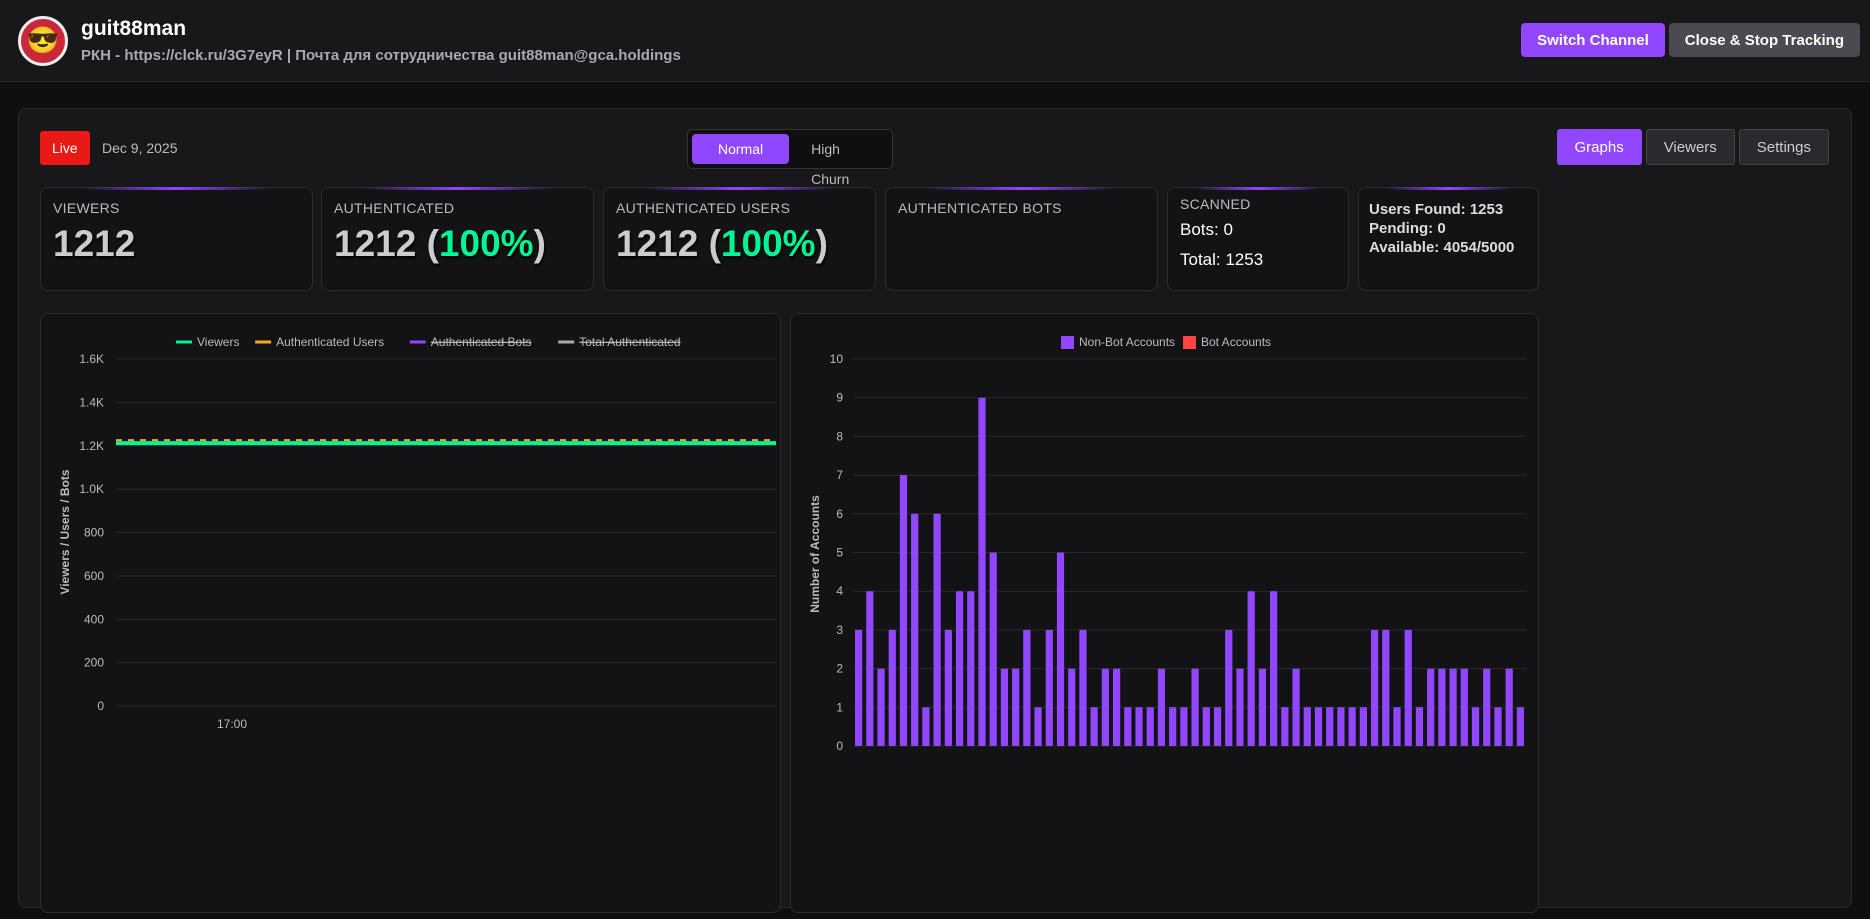  I want to click on mode-normal: Normal, so click(741, 149).